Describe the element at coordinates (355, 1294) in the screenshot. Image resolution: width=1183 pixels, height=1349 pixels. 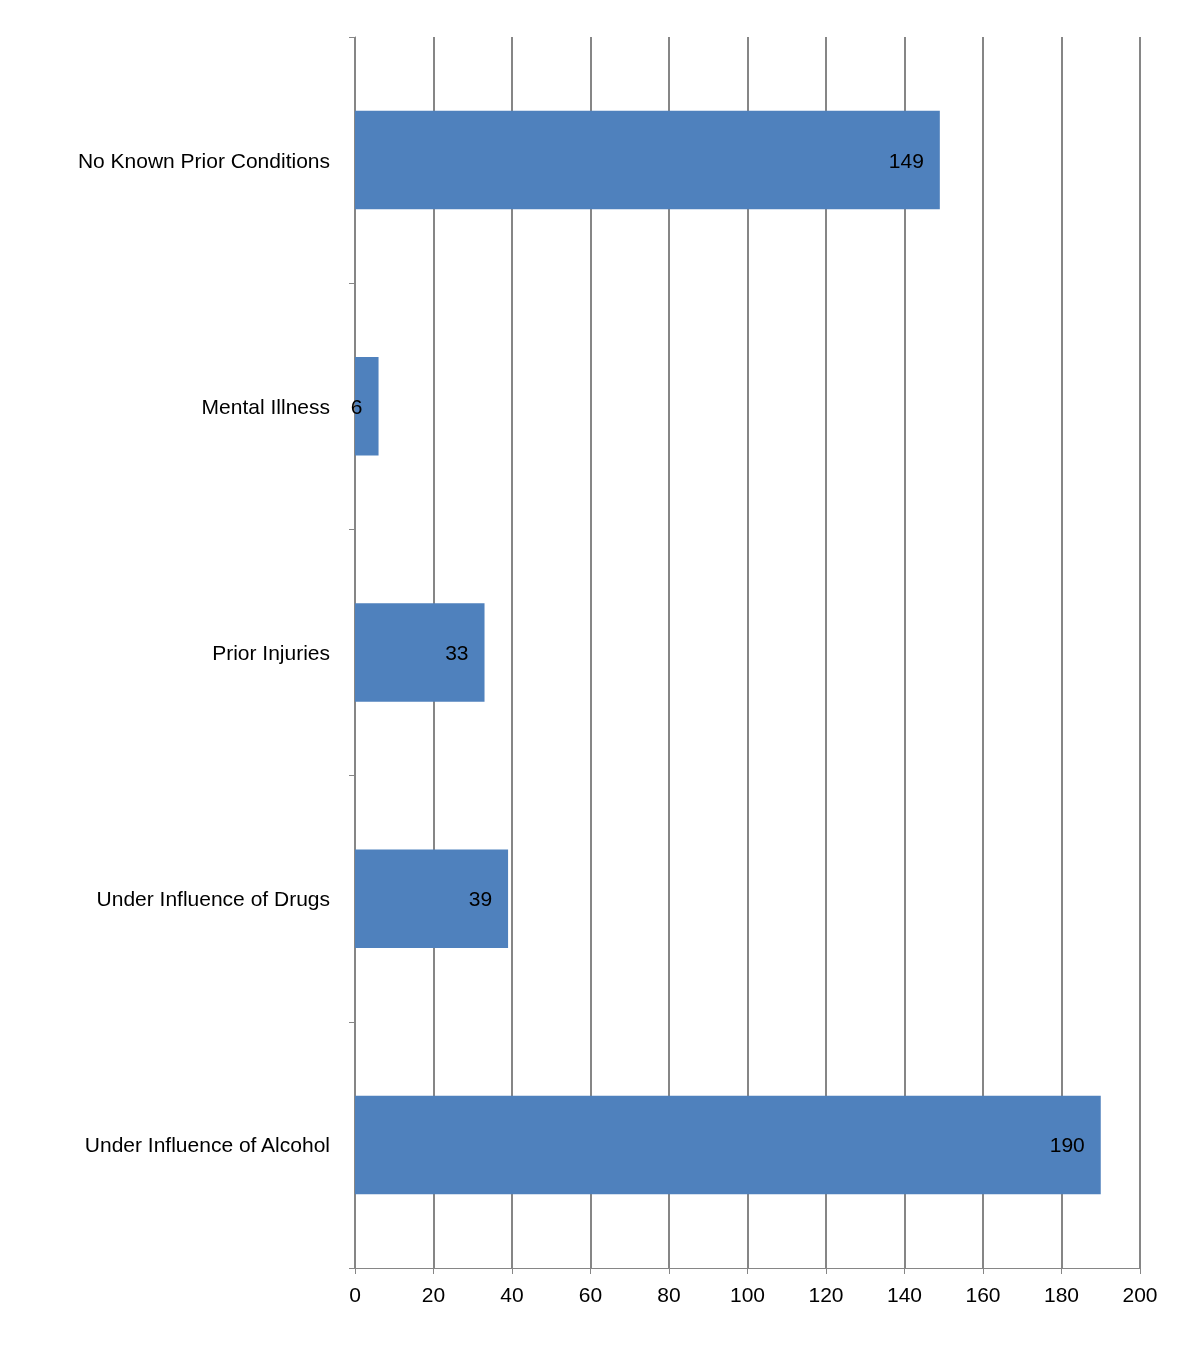
I see `x-tick-label: 0` at that location.